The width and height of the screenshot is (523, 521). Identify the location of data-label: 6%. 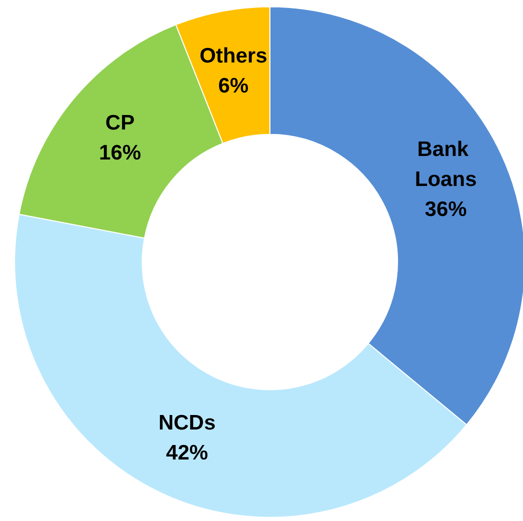
(233, 86).